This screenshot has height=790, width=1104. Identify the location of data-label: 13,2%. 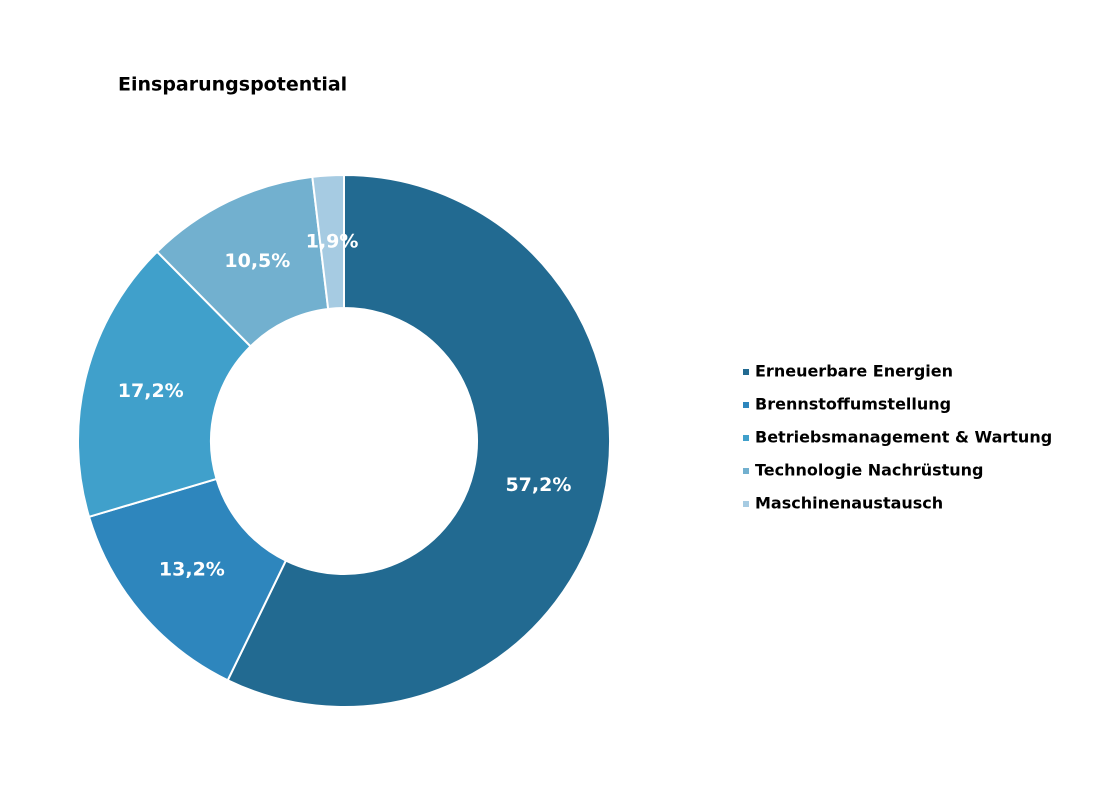
(192, 570).